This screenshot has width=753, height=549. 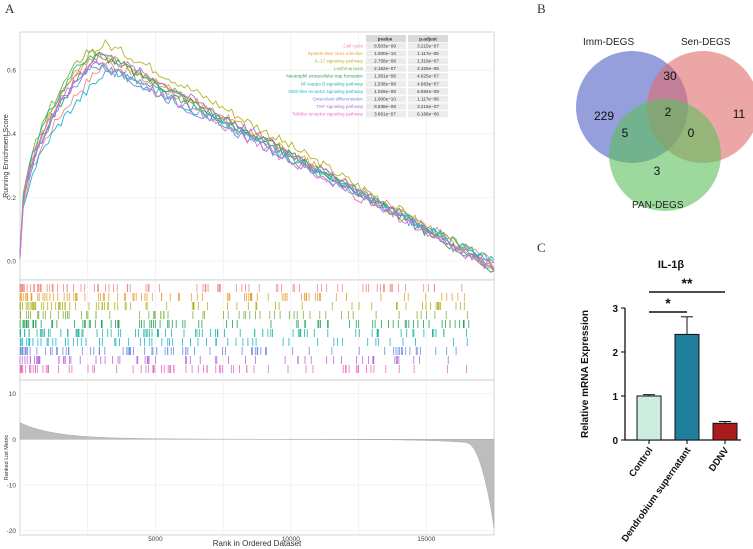 I want to click on ranked-metric-area, so click(x=257, y=475).